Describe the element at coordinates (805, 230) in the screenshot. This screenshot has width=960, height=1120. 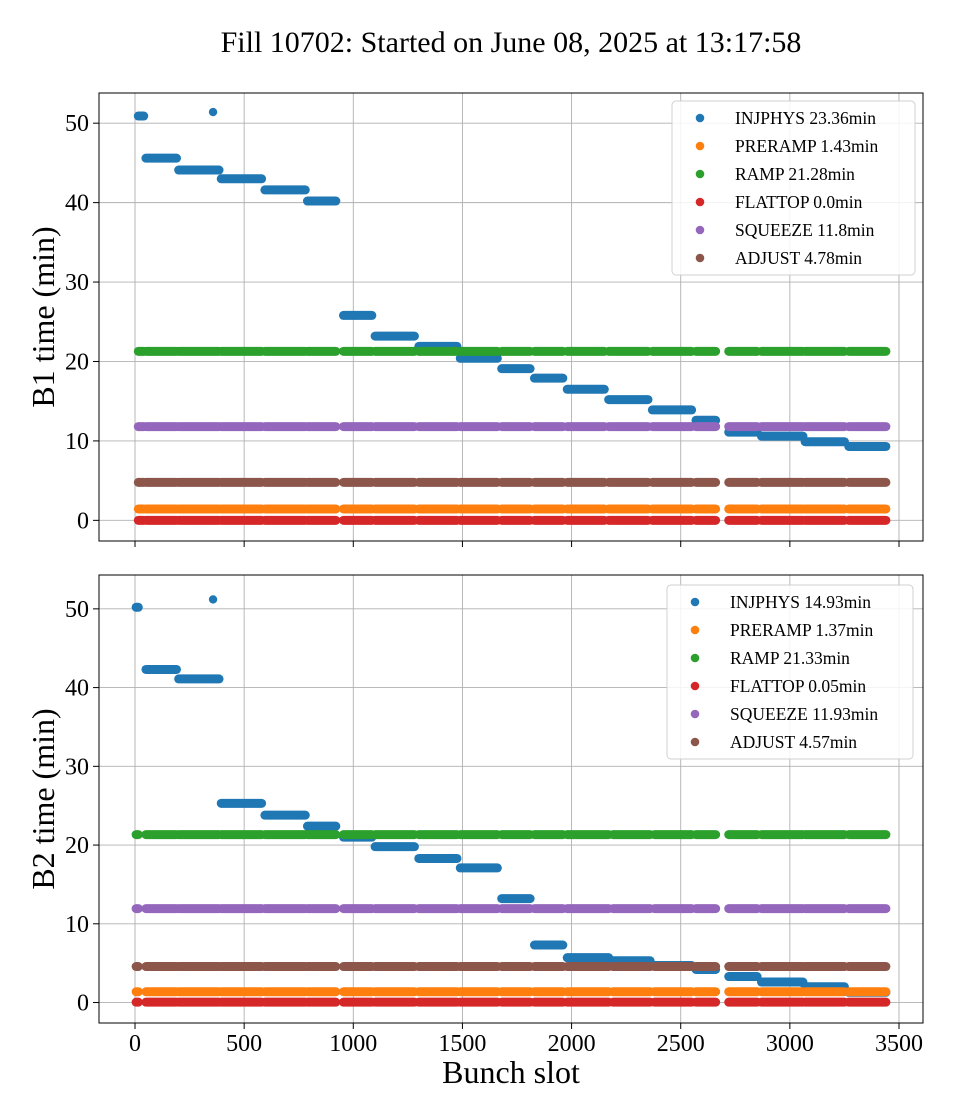
I see `b1-legend-entry-4: SQUEEZE 11.8min` at that location.